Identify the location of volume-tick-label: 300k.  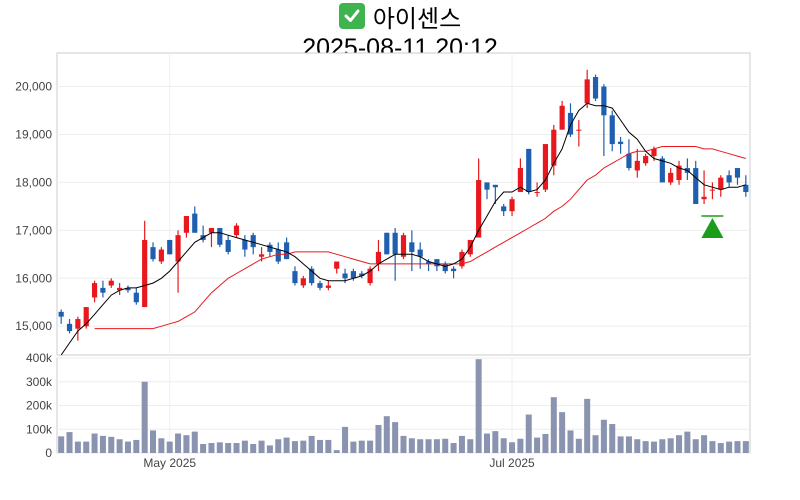
(39, 382).